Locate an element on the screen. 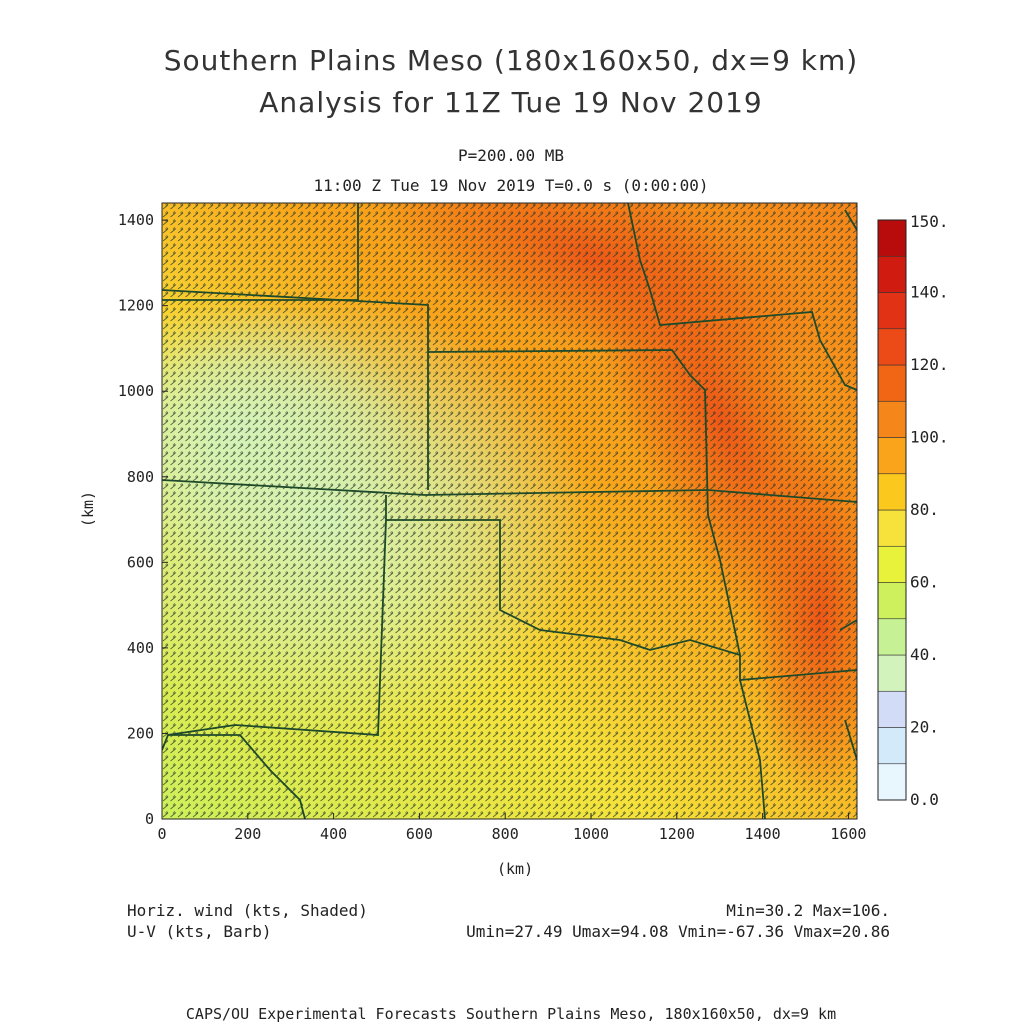 The width and height of the screenshot is (1022, 1023). colorbar-label: 40. is located at coordinates (924, 654).